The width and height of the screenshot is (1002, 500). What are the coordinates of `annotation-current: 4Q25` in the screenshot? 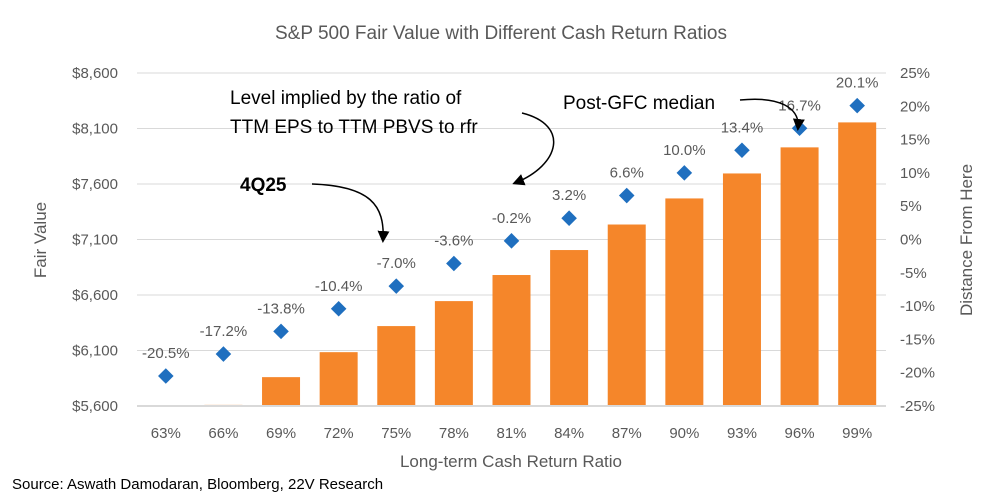 It's located at (263, 185).